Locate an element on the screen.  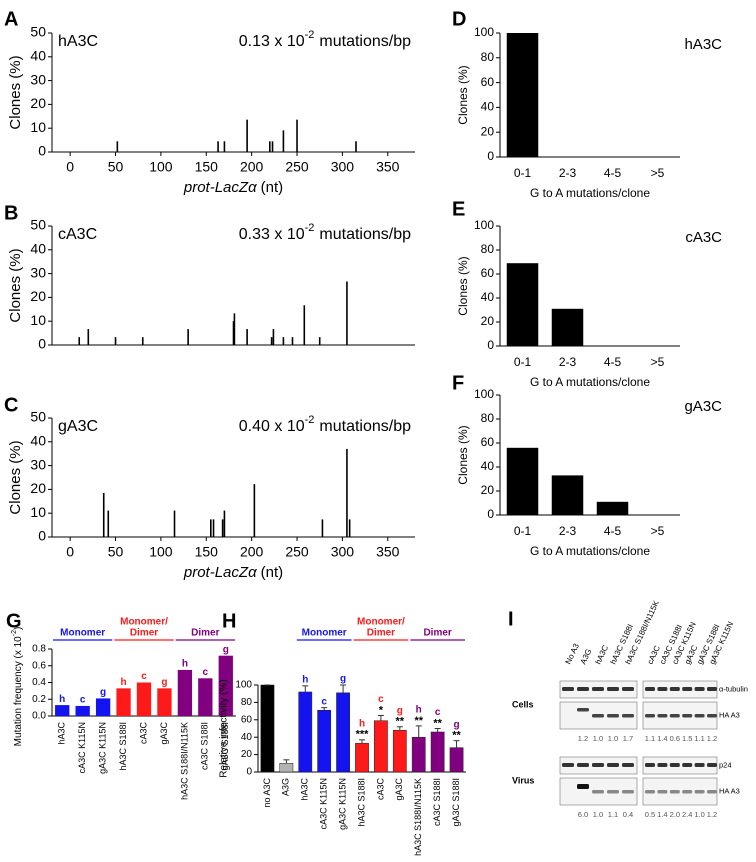
panel-letter: A is located at coordinates (11, 19).